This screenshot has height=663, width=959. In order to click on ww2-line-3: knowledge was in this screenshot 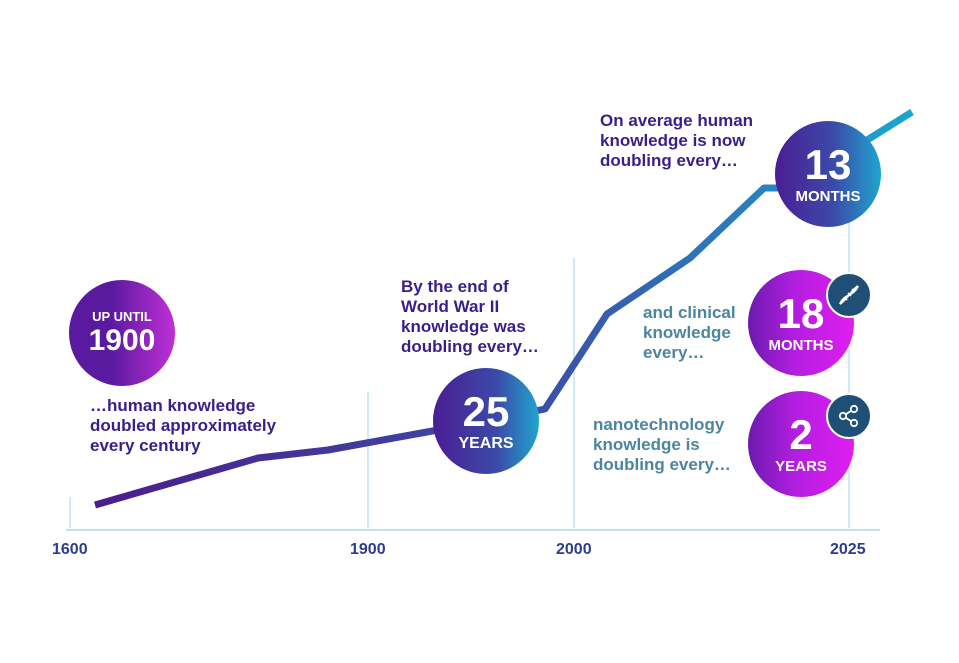, I will do `click(463, 326)`.